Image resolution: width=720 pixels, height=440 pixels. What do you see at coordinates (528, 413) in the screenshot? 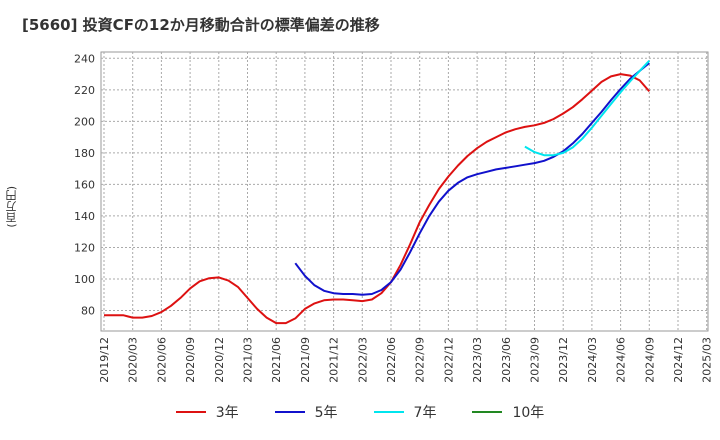
I see `legend-label: 10年` at bounding box center [528, 413].